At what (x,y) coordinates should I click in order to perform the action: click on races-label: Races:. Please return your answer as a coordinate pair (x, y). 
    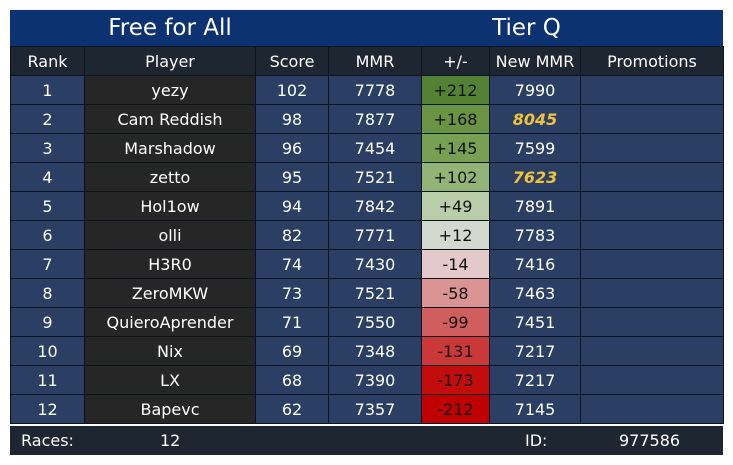
    Looking at the image, I should click on (47, 440).